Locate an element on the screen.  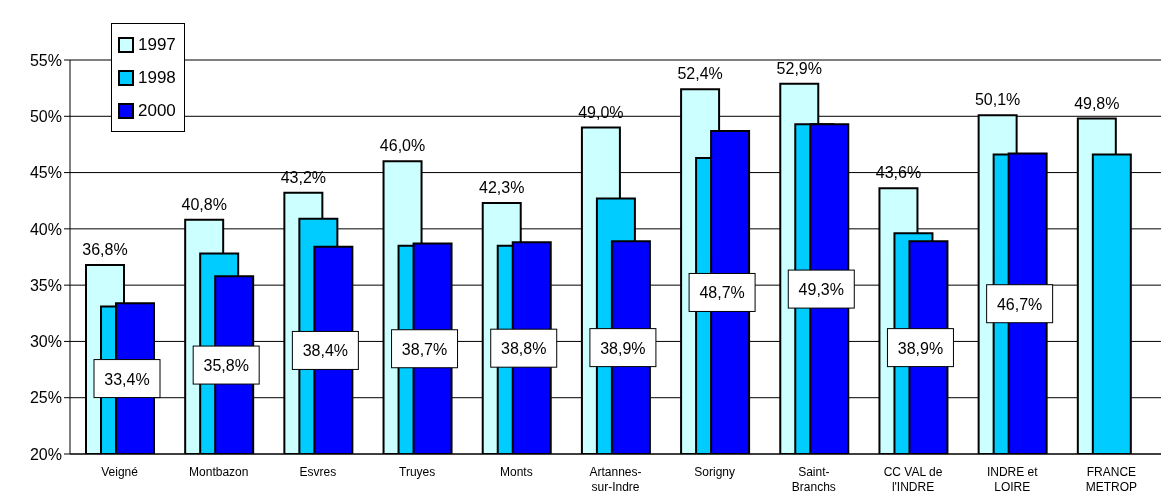
x-tick-label: Monts is located at coordinates (516, 472).